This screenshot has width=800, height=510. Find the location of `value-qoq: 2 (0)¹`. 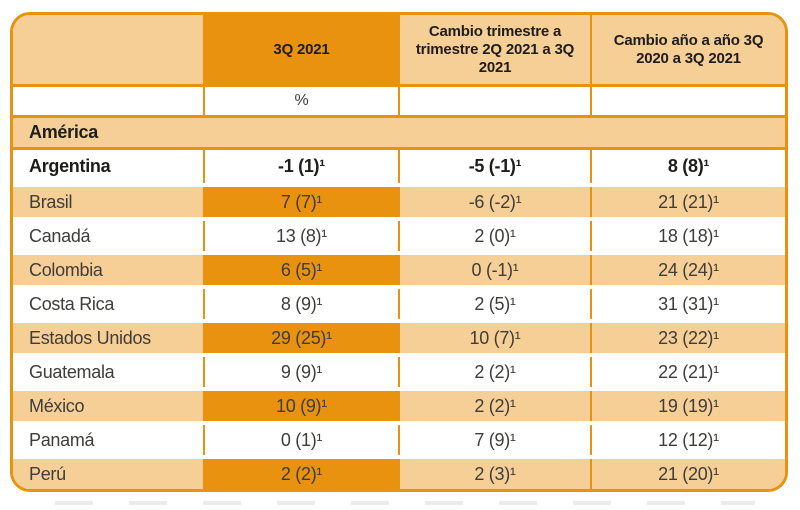

value-qoq: 2 (0)¹ is located at coordinates (494, 236).